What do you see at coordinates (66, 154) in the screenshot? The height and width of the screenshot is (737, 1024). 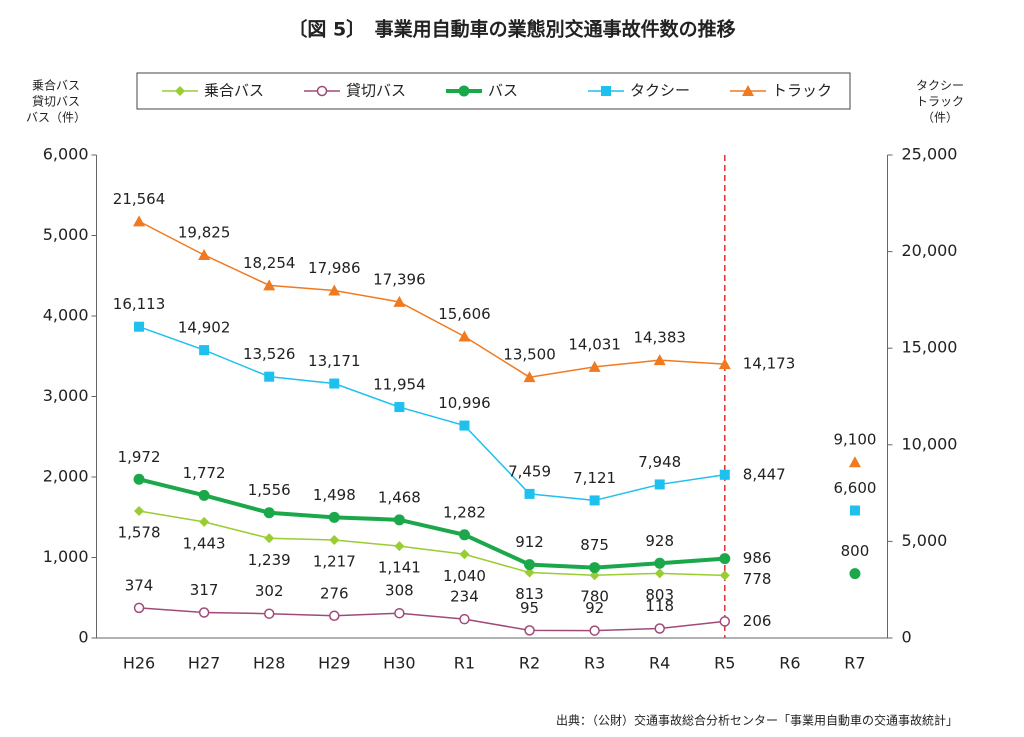 I see `y-tick-label: 6,000` at bounding box center [66, 154].